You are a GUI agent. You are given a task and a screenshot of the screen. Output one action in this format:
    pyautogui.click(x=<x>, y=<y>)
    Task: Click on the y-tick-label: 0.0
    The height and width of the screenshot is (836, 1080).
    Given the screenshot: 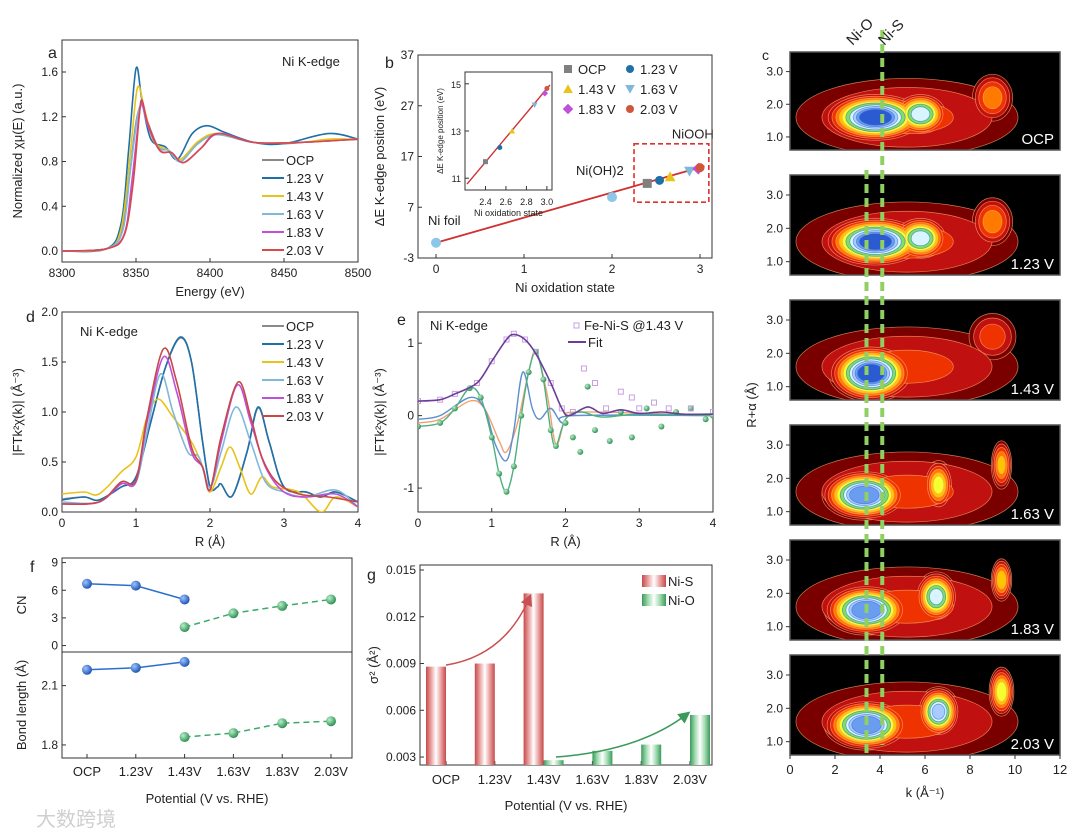 What is the action you would take?
    pyautogui.click(x=49, y=251)
    